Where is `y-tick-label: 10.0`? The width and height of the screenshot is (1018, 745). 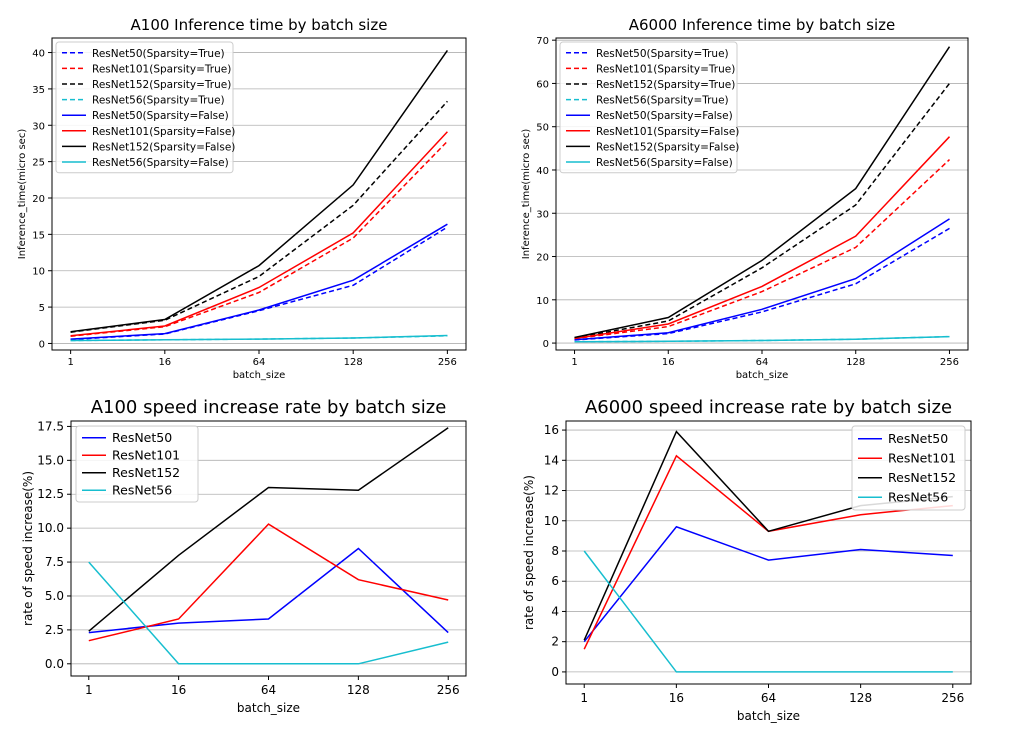 y-tick-label: 10.0 is located at coordinates (50, 528).